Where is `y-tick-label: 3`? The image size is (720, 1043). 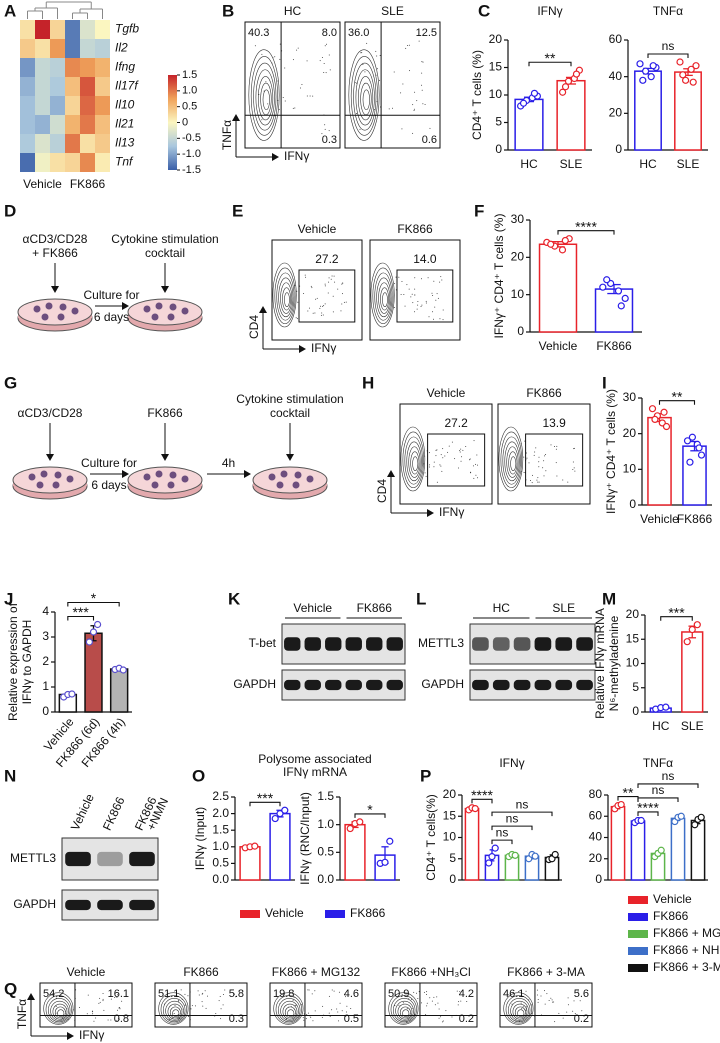 y-tick-label: 3 is located at coordinates (45, 636).